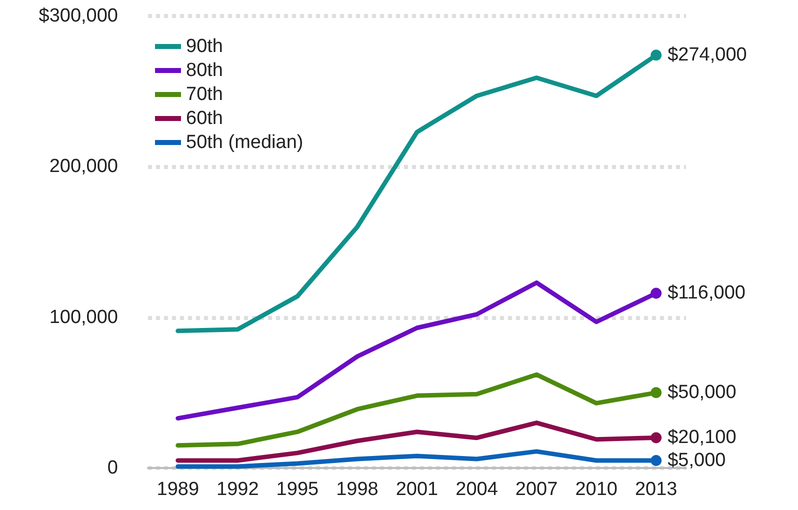 Image resolution: width=798 pixels, height=510 pixels. What do you see at coordinates (297, 489) in the screenshot?
I see `x-tick-label: 1995` at bounding box center [297, 489].